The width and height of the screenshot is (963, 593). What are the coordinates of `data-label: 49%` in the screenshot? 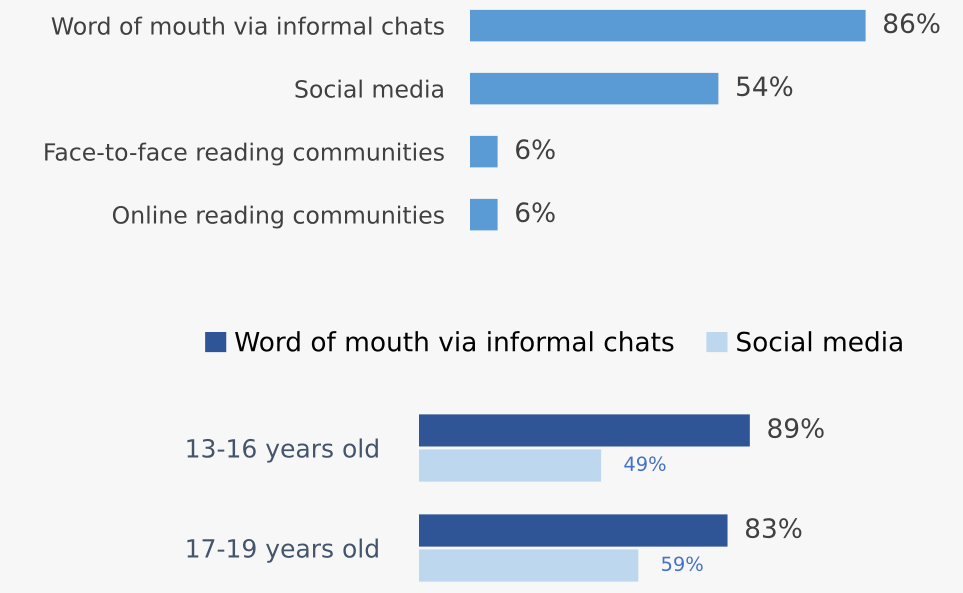 It's located at (645, 464).